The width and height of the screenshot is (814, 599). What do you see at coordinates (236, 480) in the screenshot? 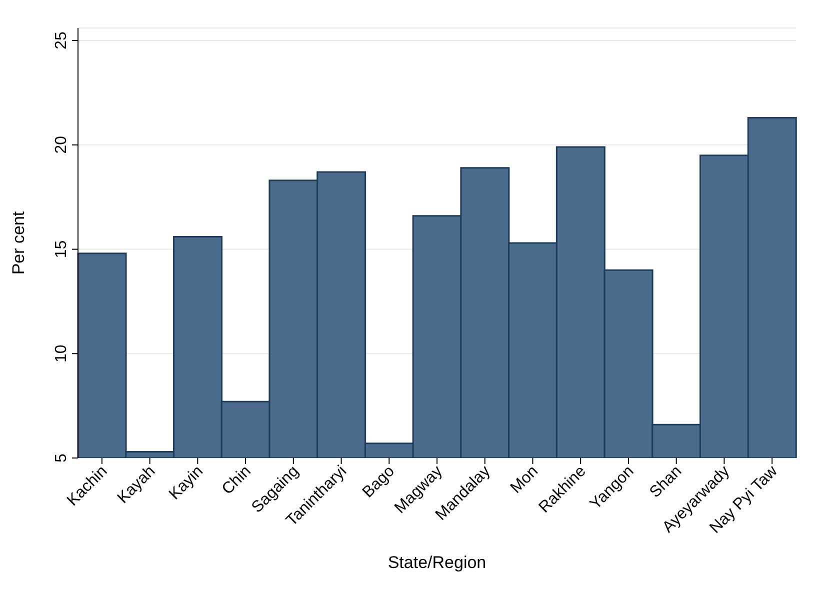
I see `x-tick-label: Chin` at bounding box center [236, 480].